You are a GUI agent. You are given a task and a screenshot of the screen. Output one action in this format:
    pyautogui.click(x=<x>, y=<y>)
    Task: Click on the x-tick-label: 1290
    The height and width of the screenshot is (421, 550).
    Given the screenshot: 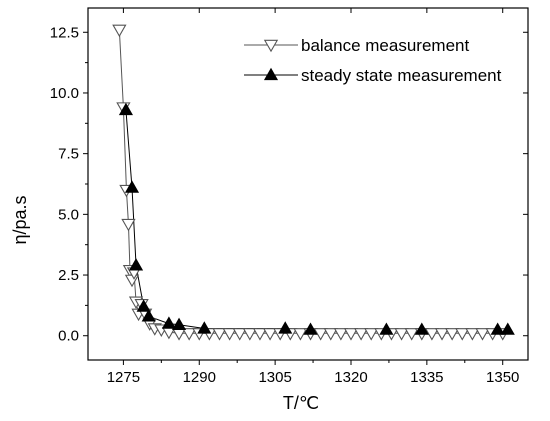 What is the action you would take?
    pyautogui.click(x=199, y=377)
    